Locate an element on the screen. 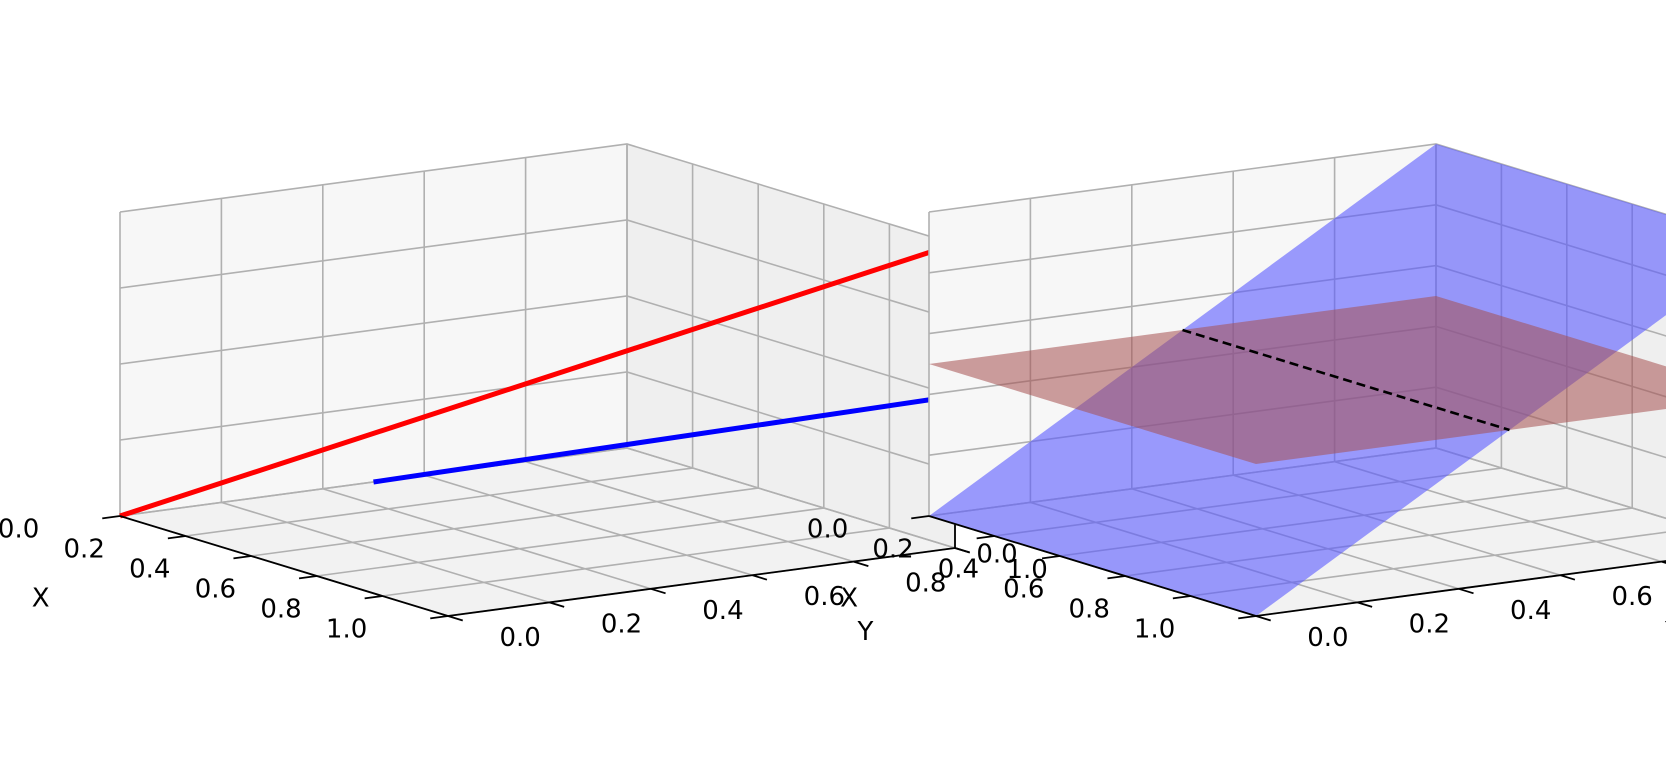  intersection-line is located at coordinates (1346, 380).